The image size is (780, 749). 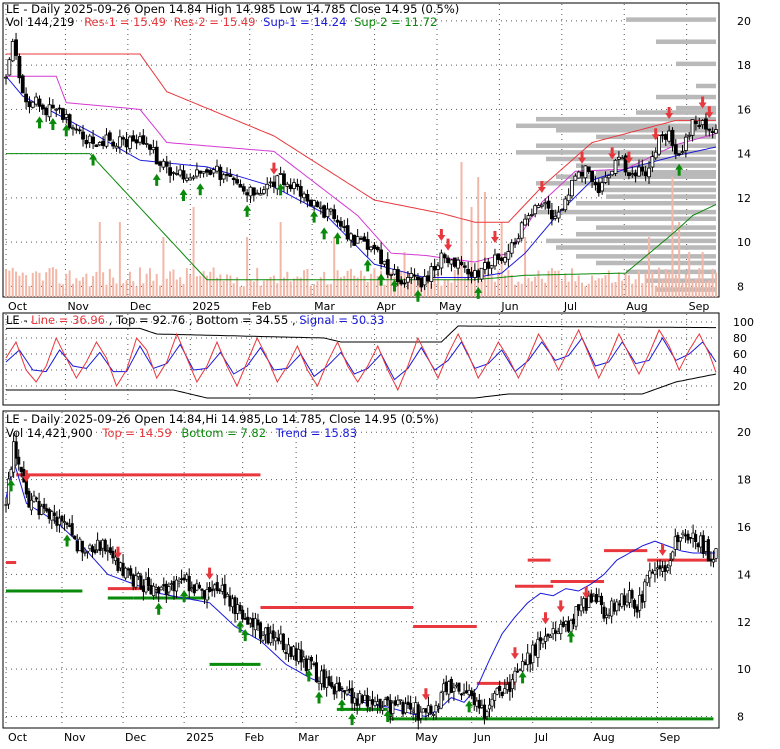 What do you see at coordinates (247, 210) in the screenshot?
I see `buy-signal-arrow` at bounding box center [247, 210].